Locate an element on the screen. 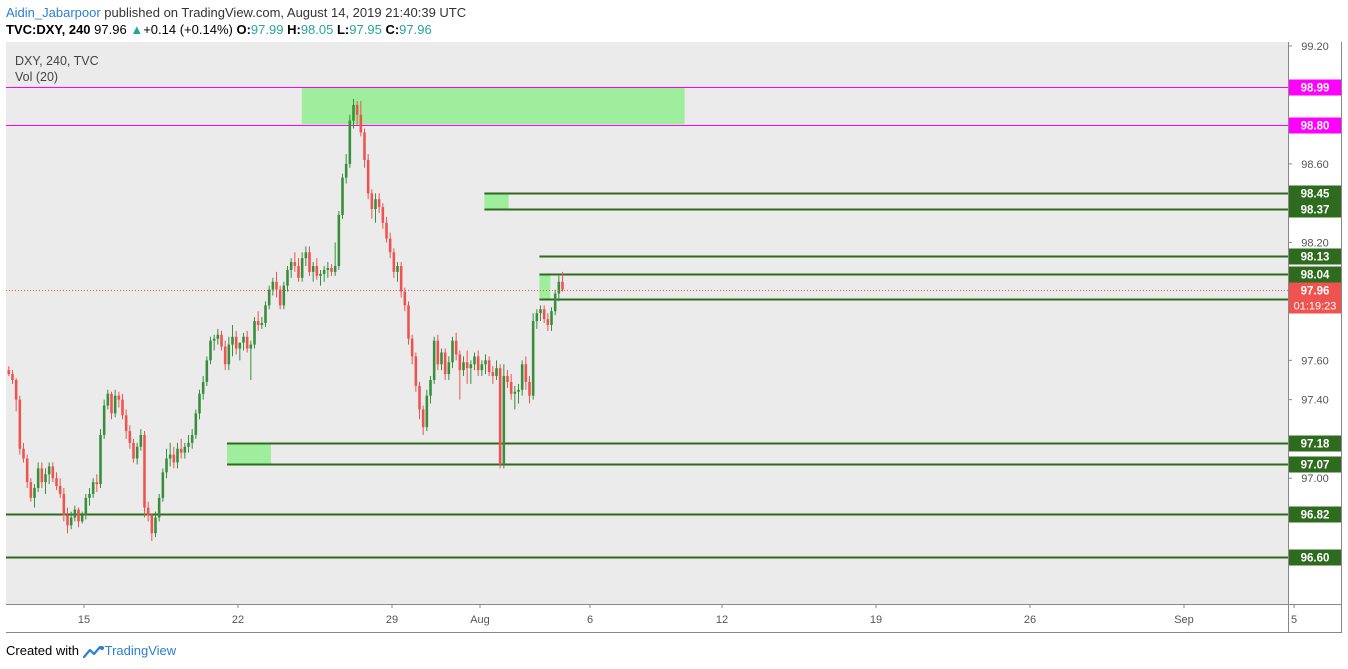 This screenshot has height=669, width=1348. price-tick-2: 98.20 is located at coordinates (1315, 243).